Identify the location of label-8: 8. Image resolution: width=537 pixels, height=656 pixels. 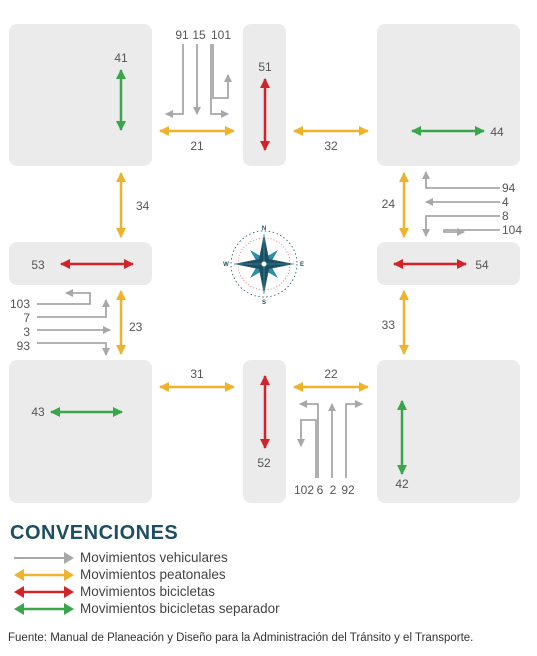
(505, 216).